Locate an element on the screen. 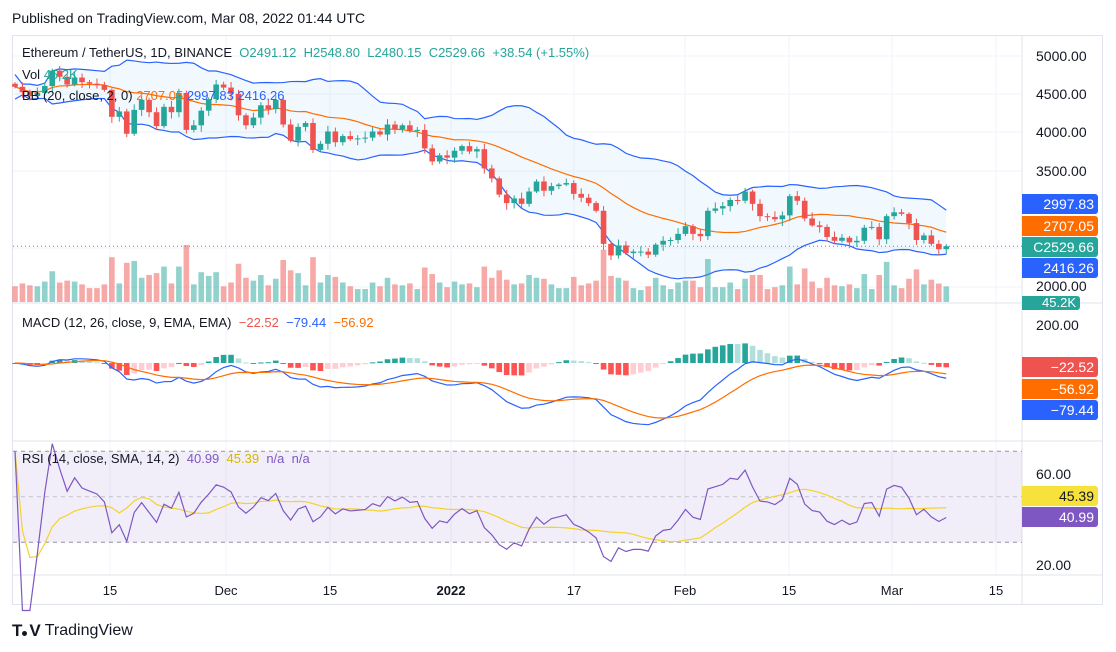  macd-hist-value: −22.52 is located at coordinates (258, 322).